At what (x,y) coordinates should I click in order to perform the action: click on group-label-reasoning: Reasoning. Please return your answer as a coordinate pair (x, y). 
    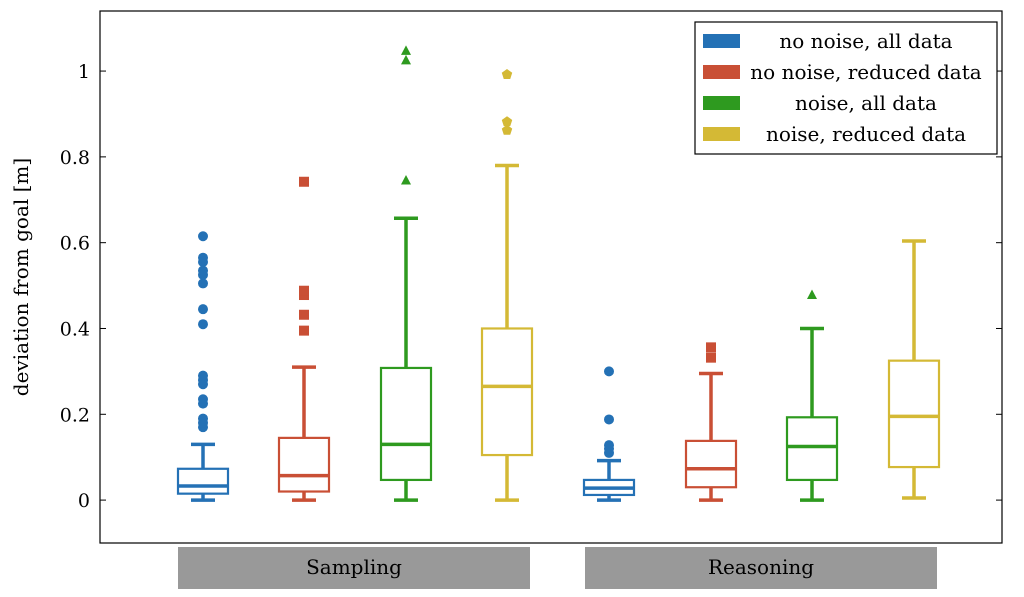
    Looking at the image, I should click on (761, 568).